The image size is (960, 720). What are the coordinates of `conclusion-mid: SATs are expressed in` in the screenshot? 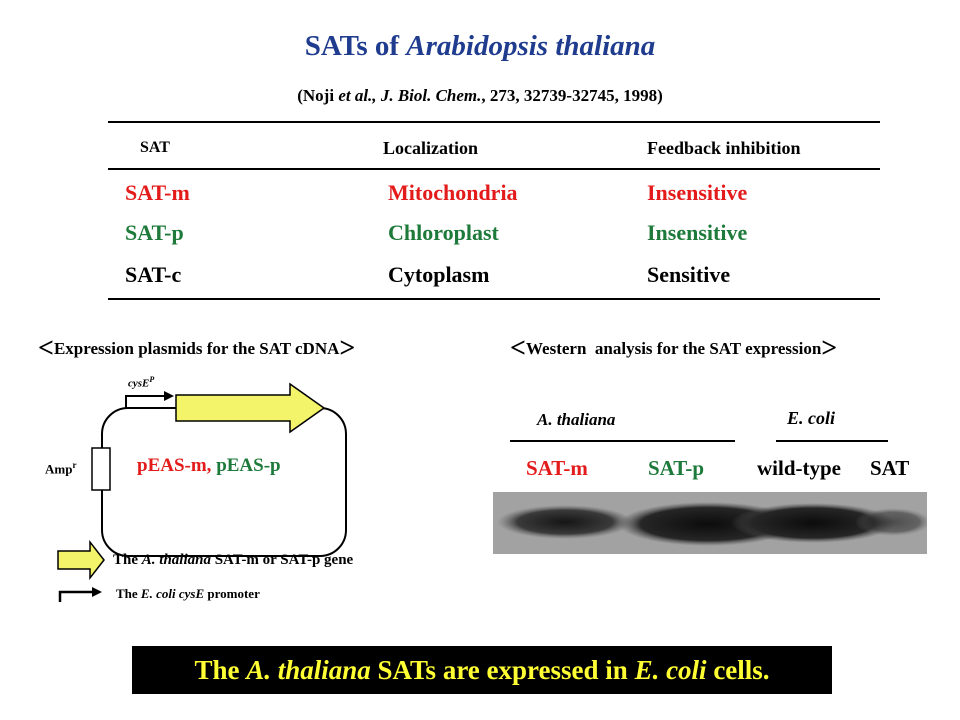 It's located at (502, 670).